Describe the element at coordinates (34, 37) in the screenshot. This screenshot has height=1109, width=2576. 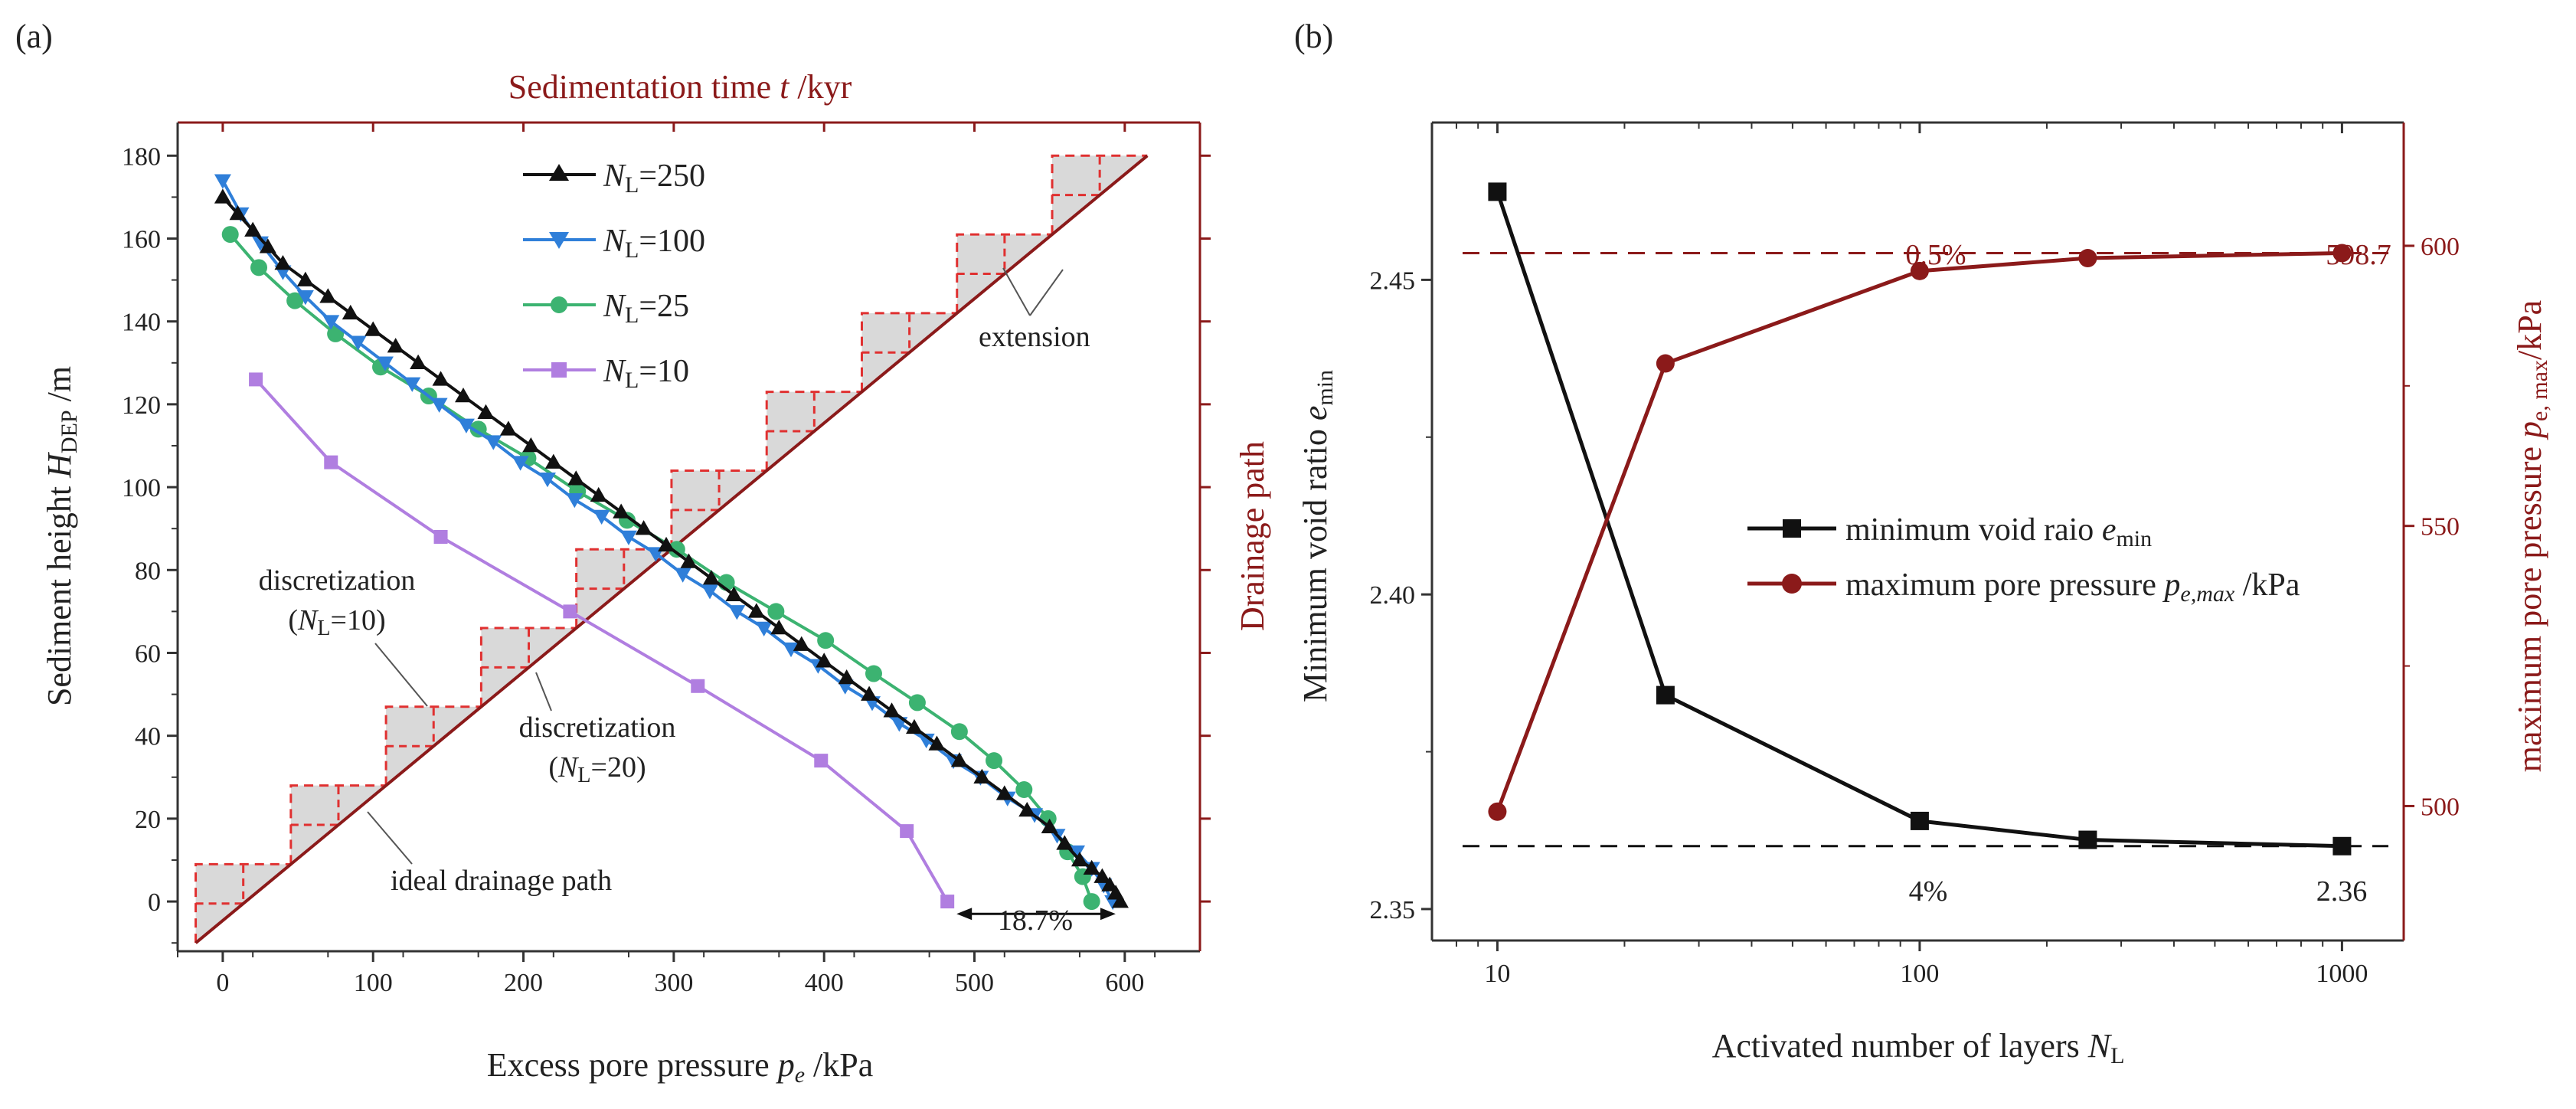
I see `panel-a-label: (a)` at that location.